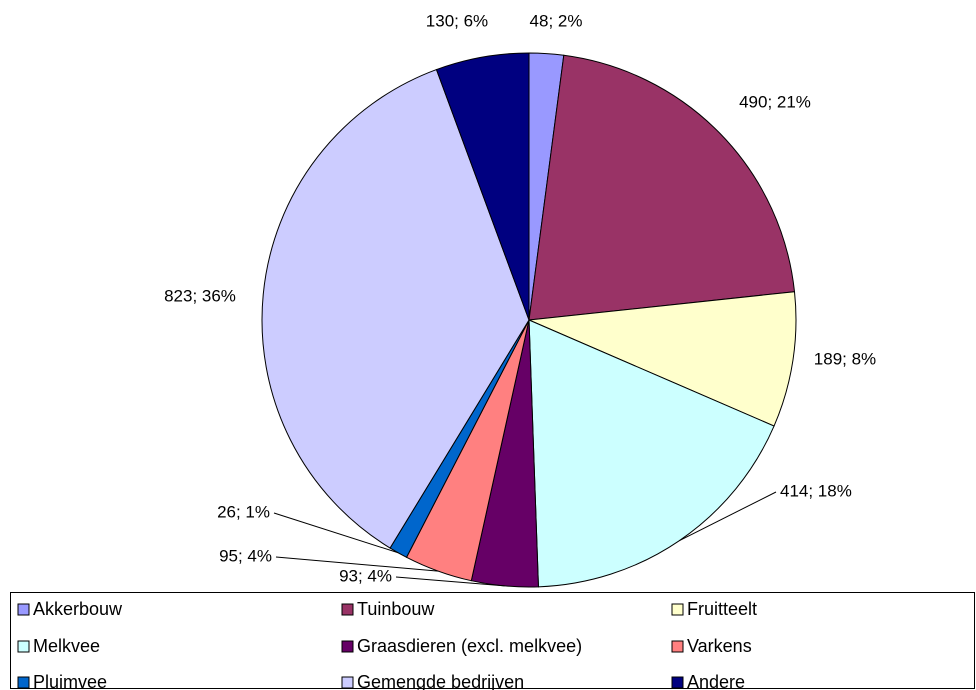  Describe the element at coordinates (716, 681) in the screenshot. I see `legend-label: Andere` at that location.